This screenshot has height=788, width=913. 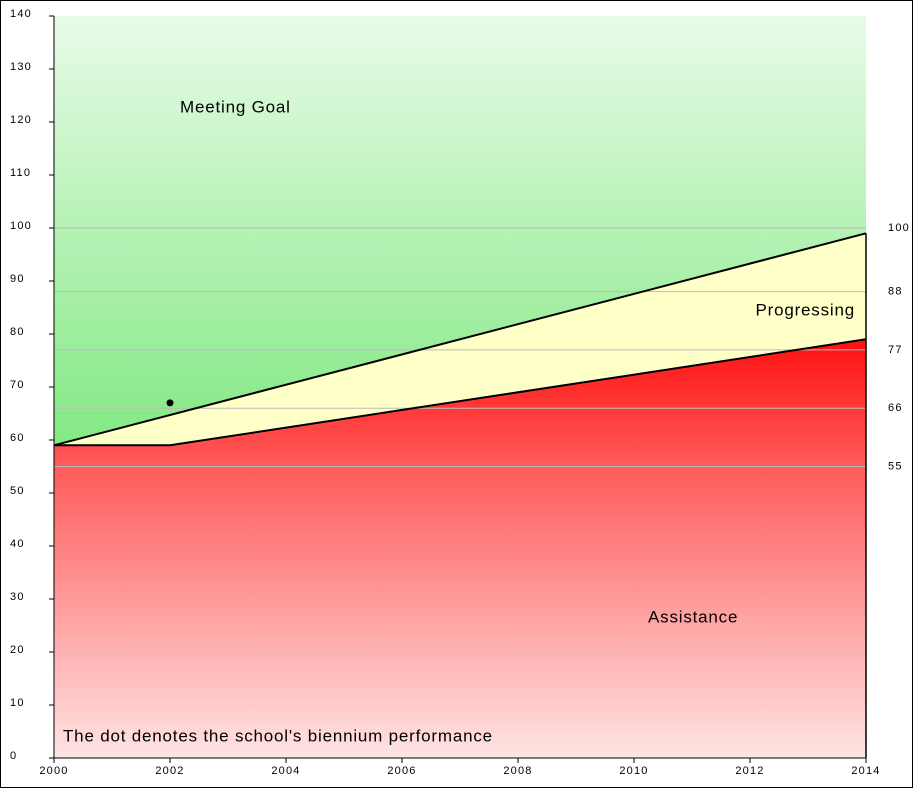 I want to click on y-tick-label: 70, so click(x=17, y=385).